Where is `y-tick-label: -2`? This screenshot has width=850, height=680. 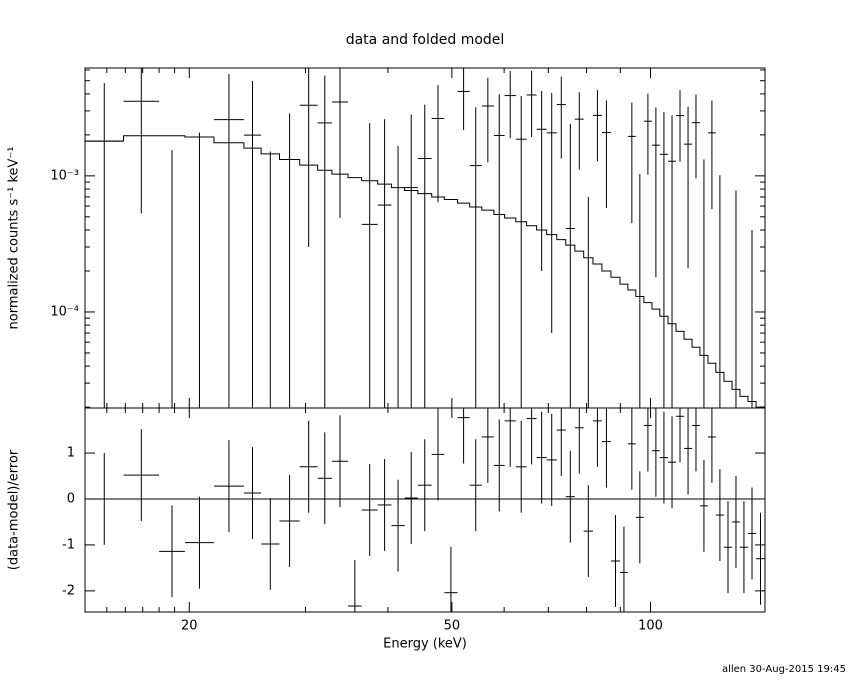 y-tick-label: -2 is located at coordinates (68, 590).